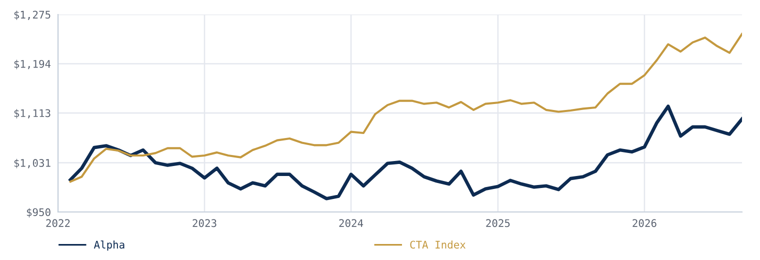 The width and height of the screenshot is (760, 260). Describe the element at coordinates (204, 223) in the screenshot. I see `x-tick-label: 2023` at that location.